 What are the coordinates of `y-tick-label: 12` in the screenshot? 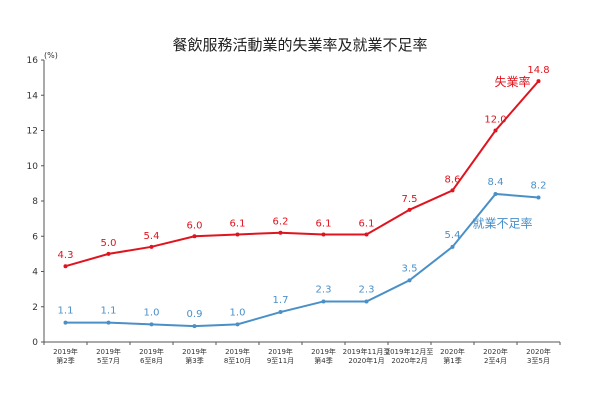 It's located at (32, 132).